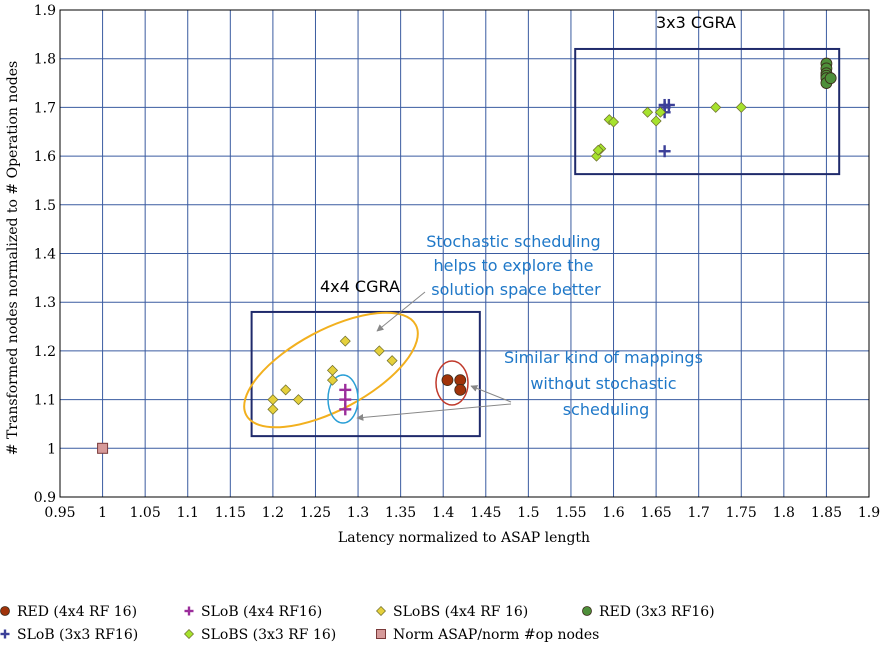  I want to click on ellipse-slobs-4x4, so click(331, 370).